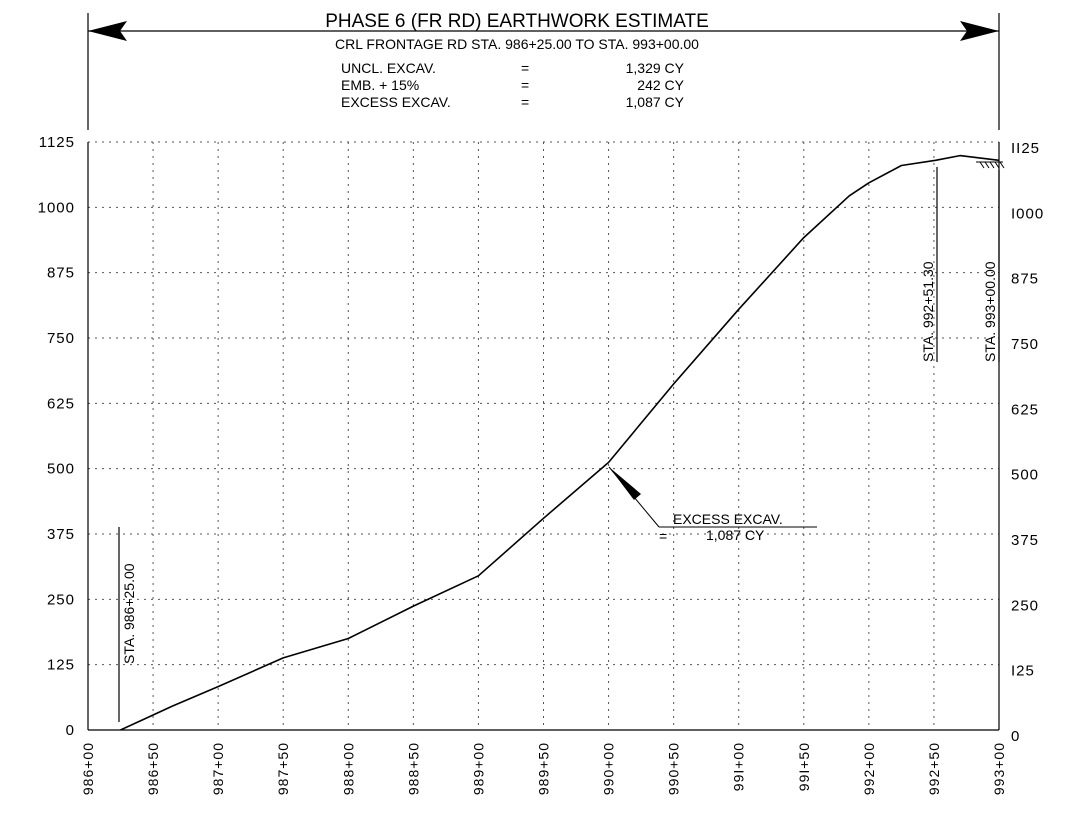 This screenshot has width=1065, height=829. I want to click on excess-callout: EXCESS EXCAV. = 1,087 CY, so click(712, 505).